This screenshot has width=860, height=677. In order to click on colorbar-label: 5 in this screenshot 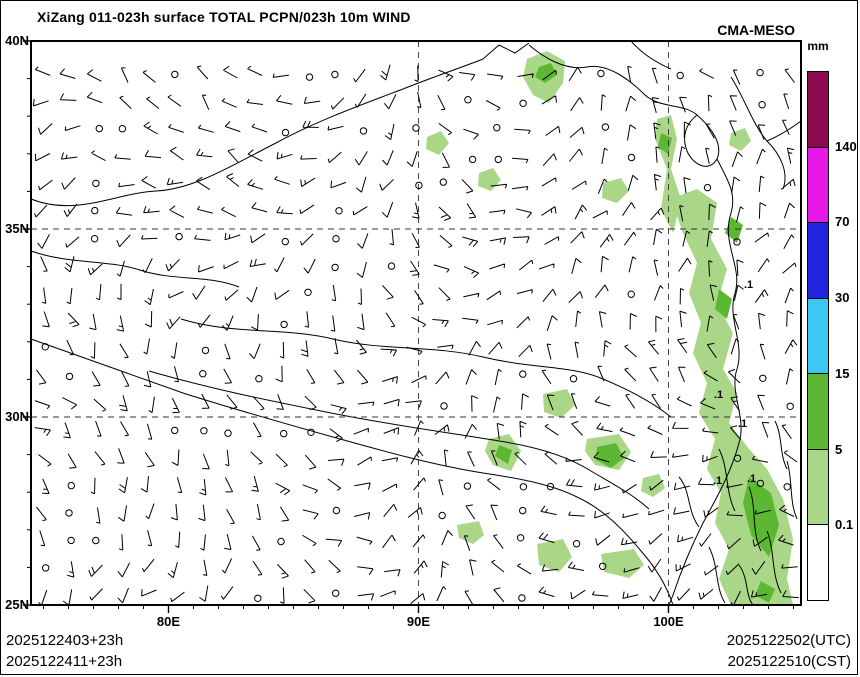, I will do `click(839, 449)`.